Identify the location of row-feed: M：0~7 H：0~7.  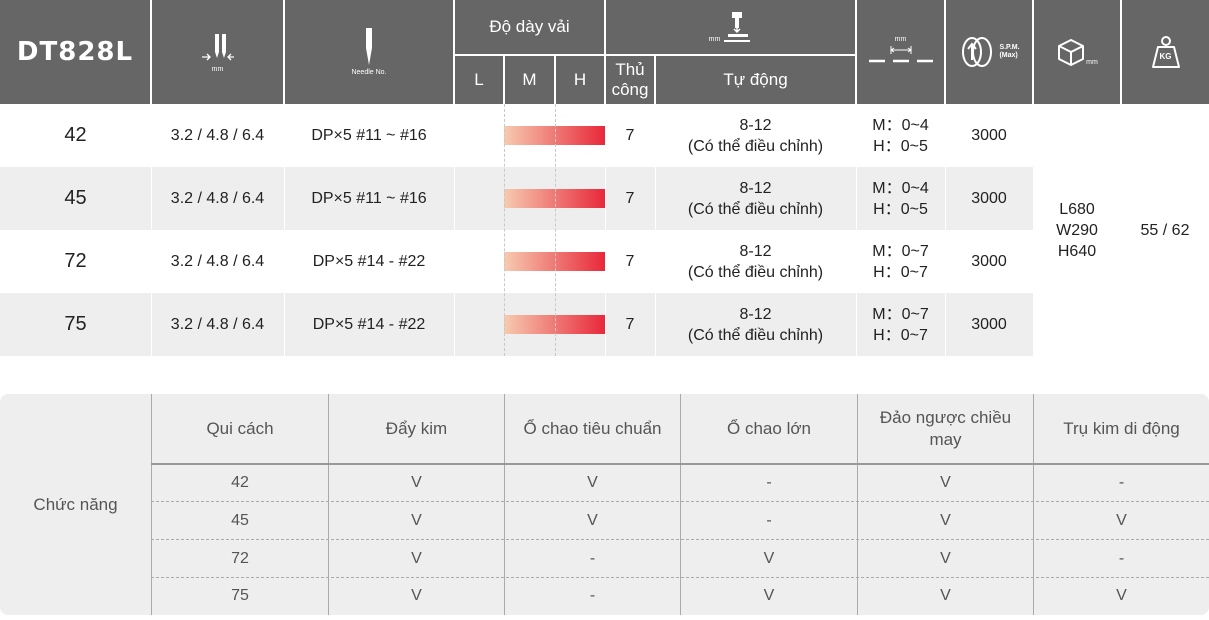
(900, 261).